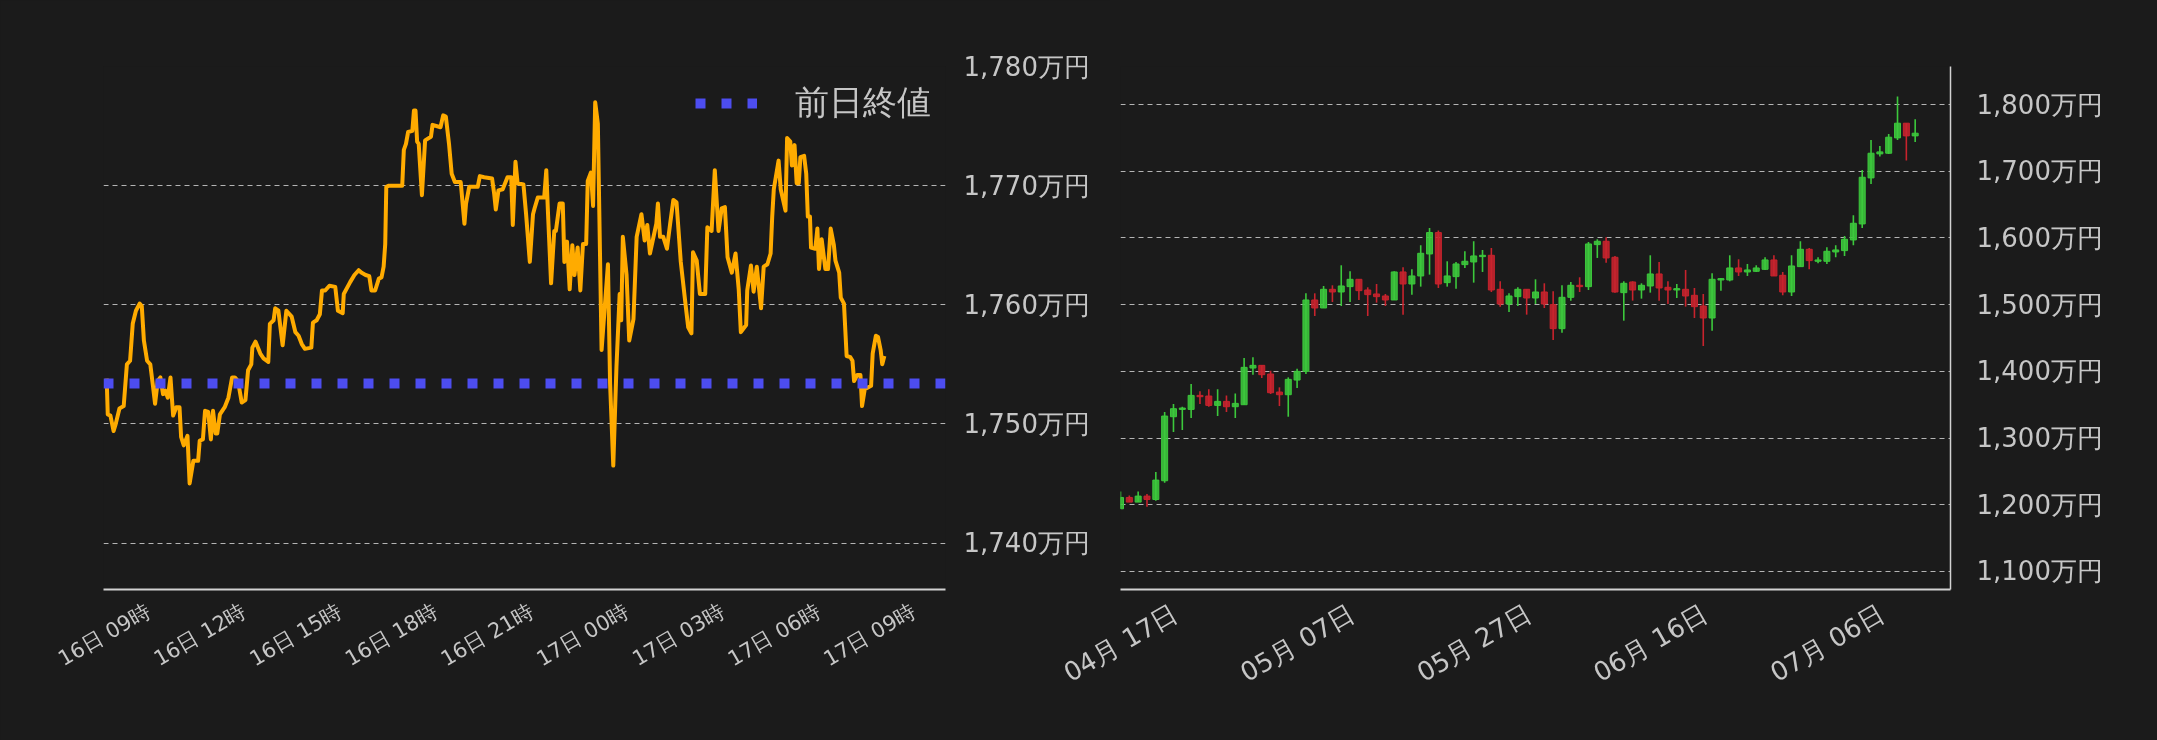 The height and width of the screenshot is (740, 2157). What do you see at coordinates (2039, 171) in the screenshot?
I see `y-tick-label: 1,700万円` at bounding box center [2039, 171].